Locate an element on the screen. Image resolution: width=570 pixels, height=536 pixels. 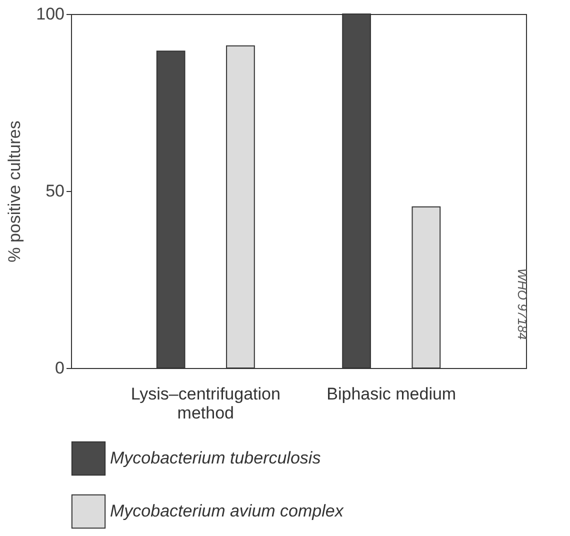
legend-label: Mycobacterium avium complex is located at coordinates (227, 511).